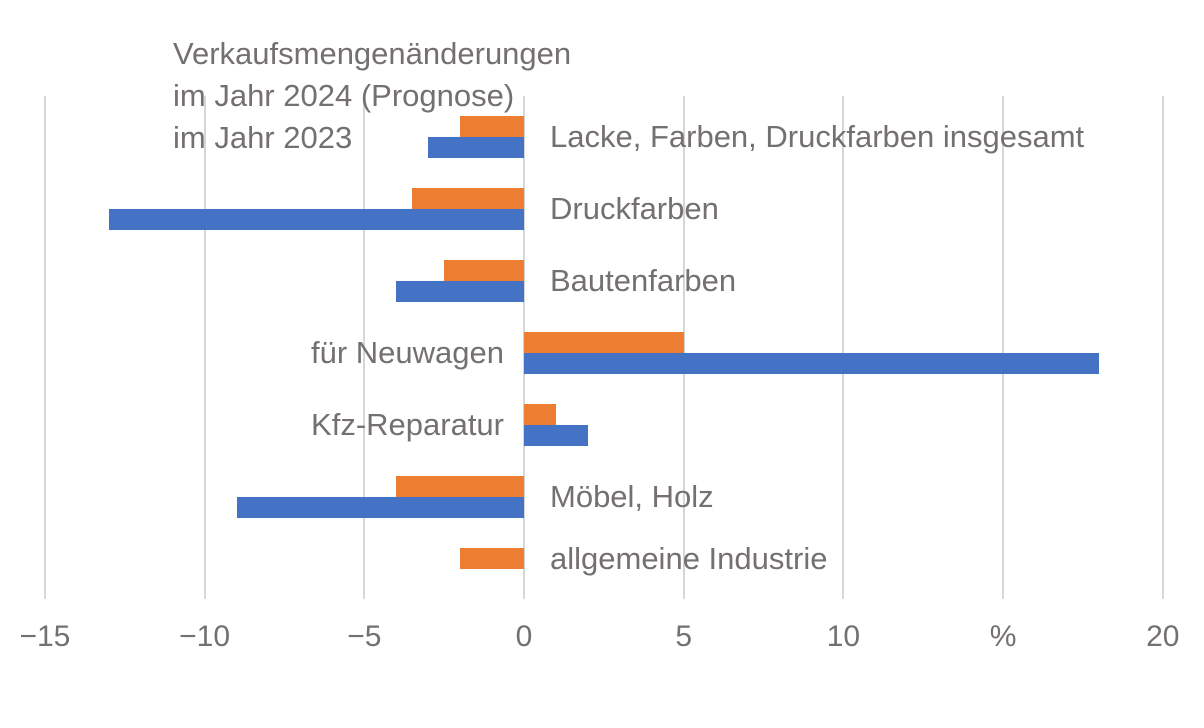 The width and height of the screenshot is (1204, 728). I want to click on x-tick-label--10: −10, so click(205, 636).